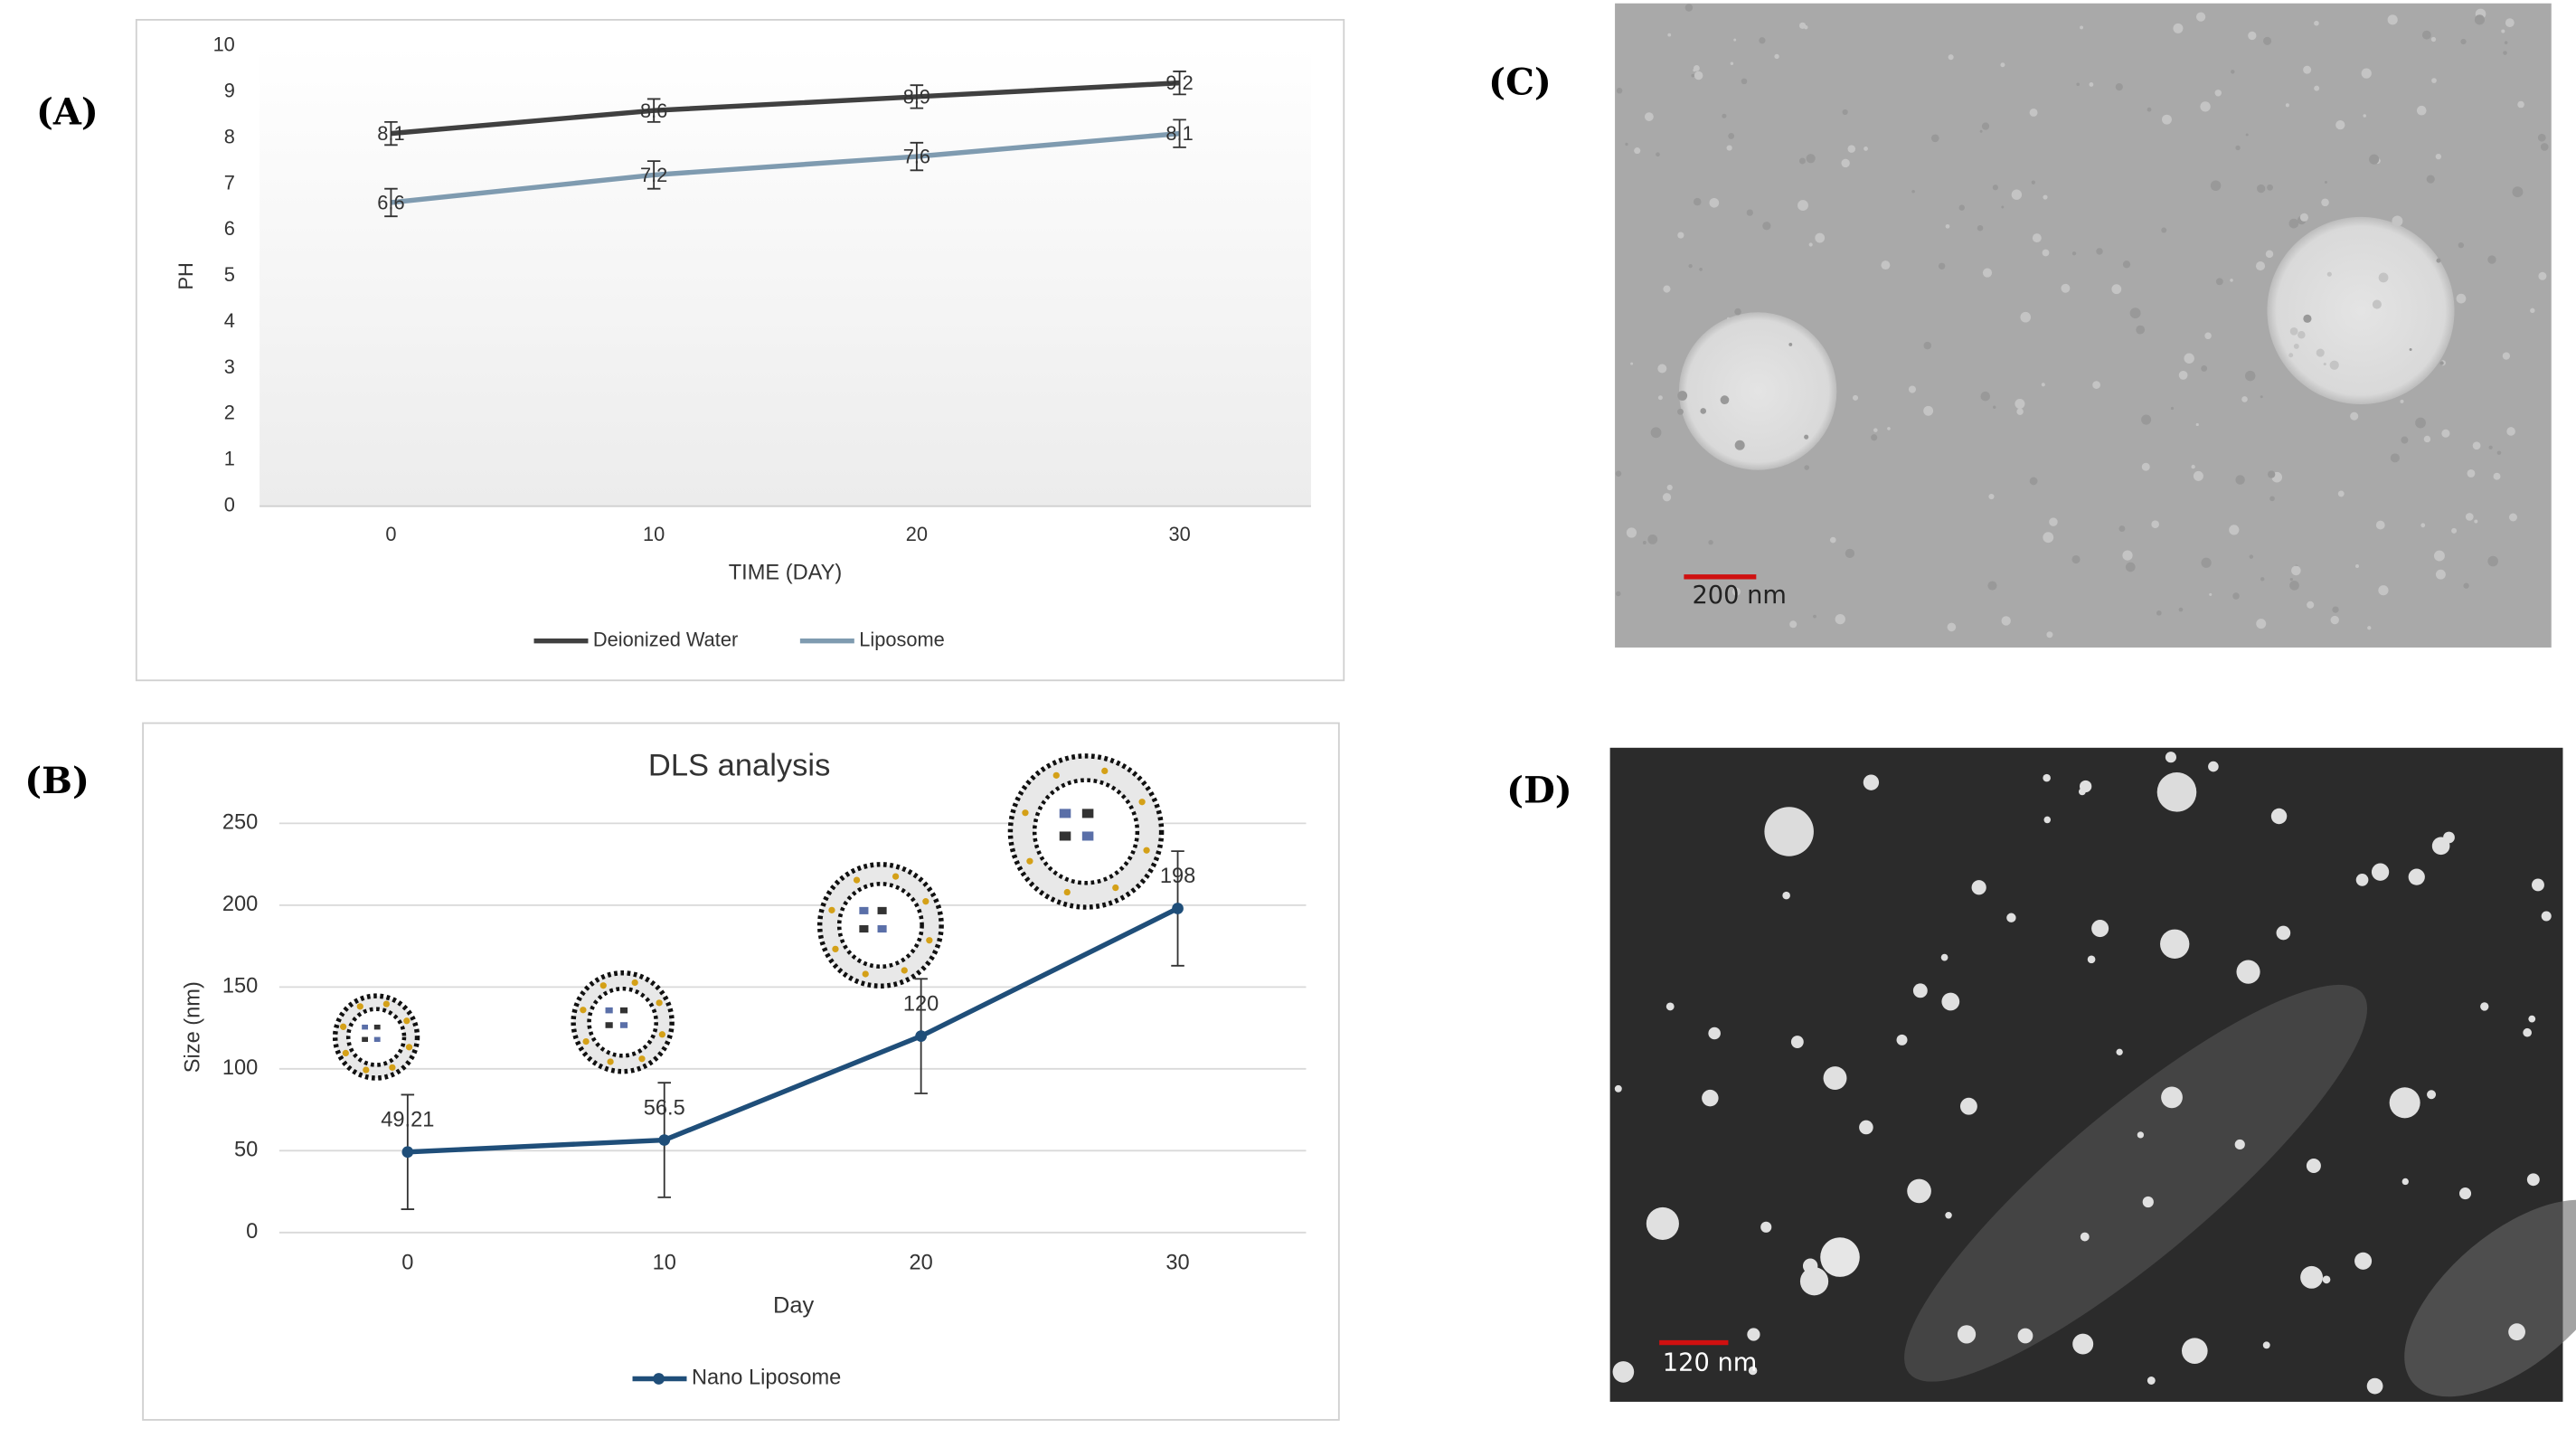 The height and width of the screenshot is (1438, 2576). Describe the element at coordinates (240, 823) in the screenshot. I see `y-tick-label: 250` at that location.